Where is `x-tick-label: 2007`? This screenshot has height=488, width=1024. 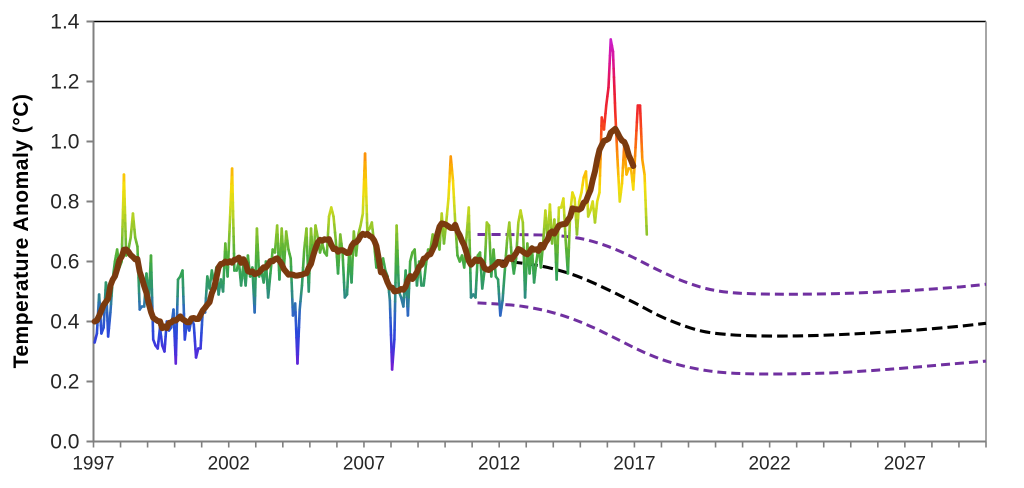
x-tick-label: 2007 is located at coordinates (364, 464).